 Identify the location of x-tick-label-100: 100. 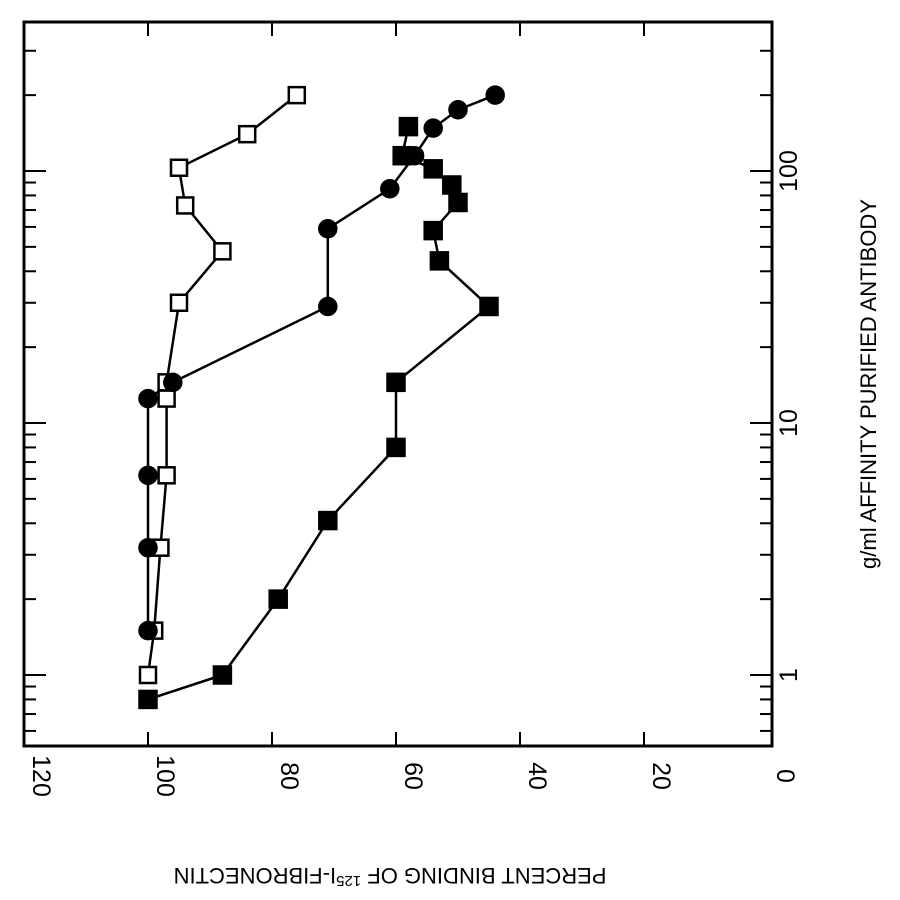
(789, 171).